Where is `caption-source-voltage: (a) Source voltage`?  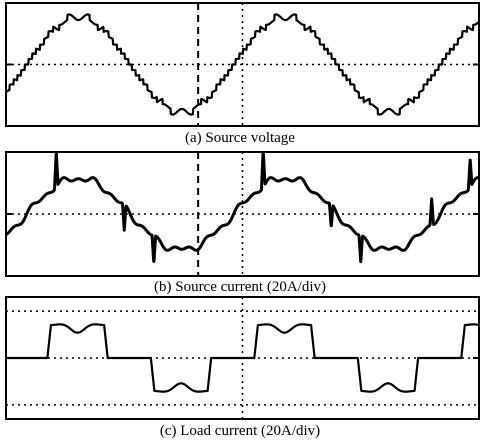 caption-source-voltage: (a) Source voltage is located at coordinates (240, 138).